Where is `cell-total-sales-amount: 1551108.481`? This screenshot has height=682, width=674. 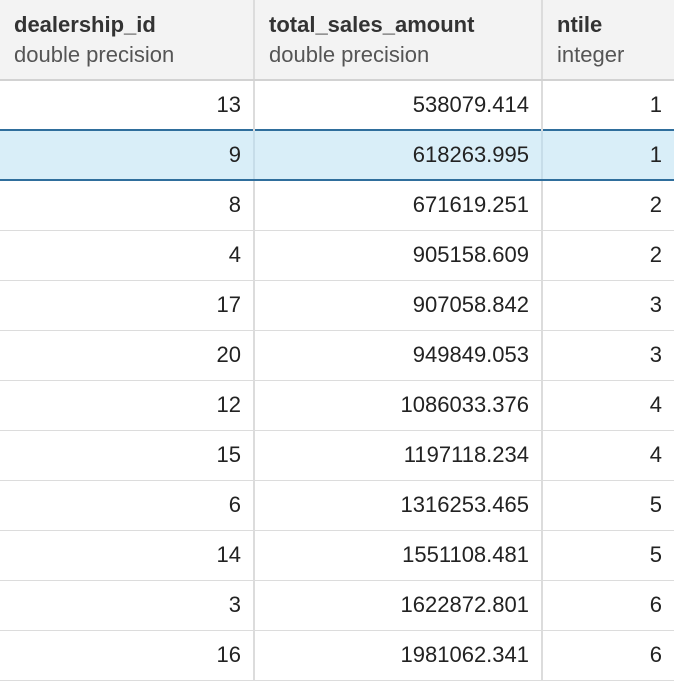
cell-total-sales-amount: 1551108.481 is located at coordinates (398, 555).